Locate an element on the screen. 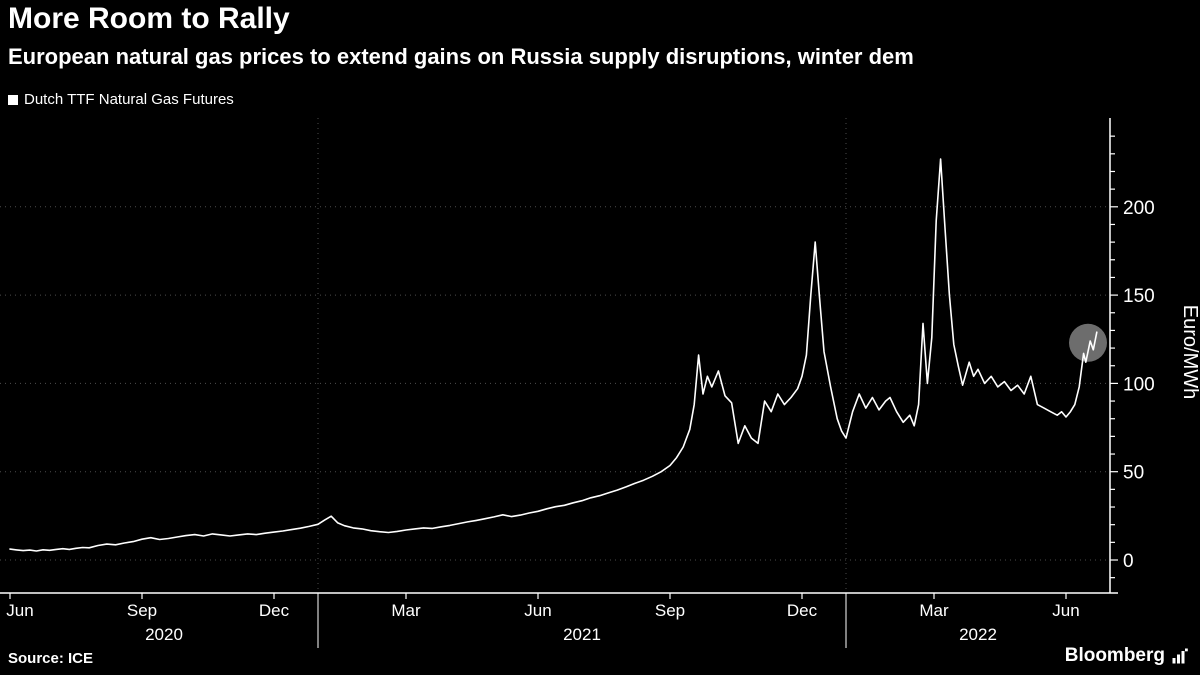  year-label: 2020 is located at coordinates (164, 634).